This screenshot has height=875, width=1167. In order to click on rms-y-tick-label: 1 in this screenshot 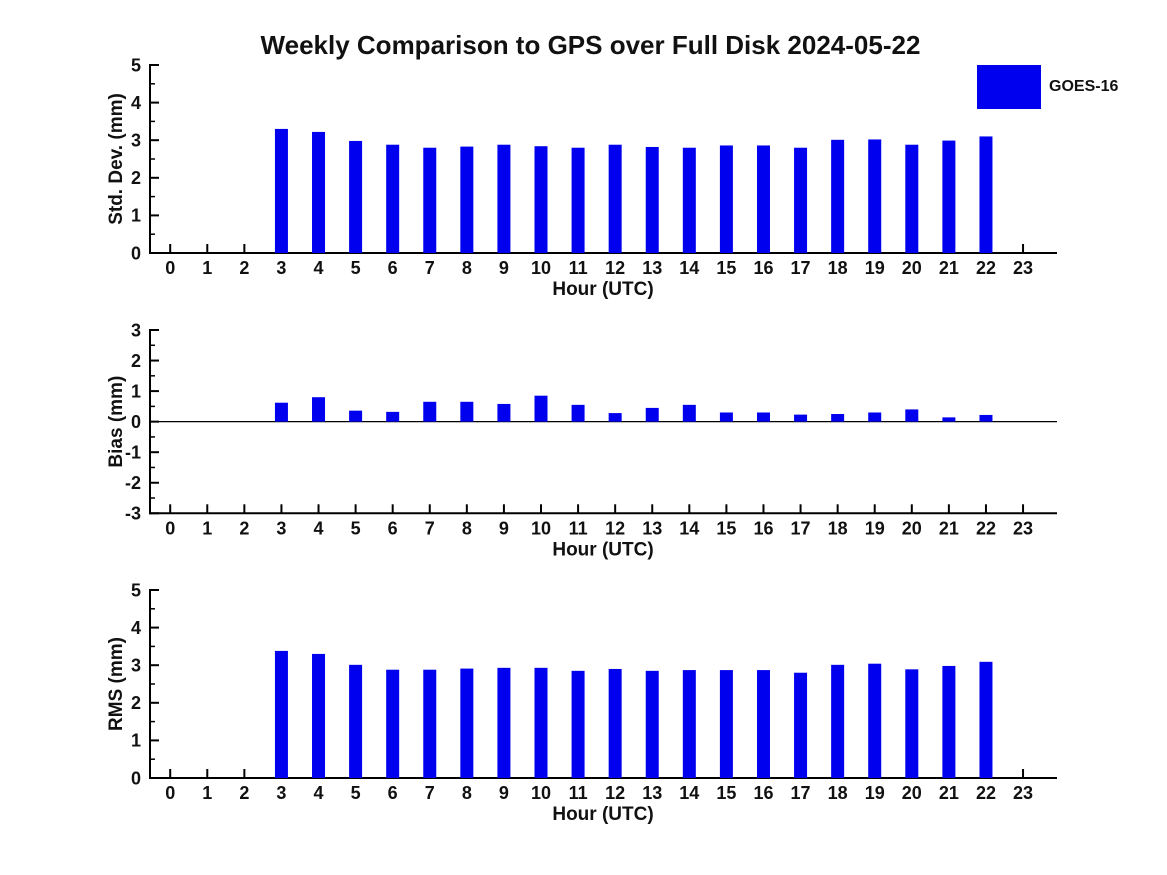, I will do `click(136, 741)`.